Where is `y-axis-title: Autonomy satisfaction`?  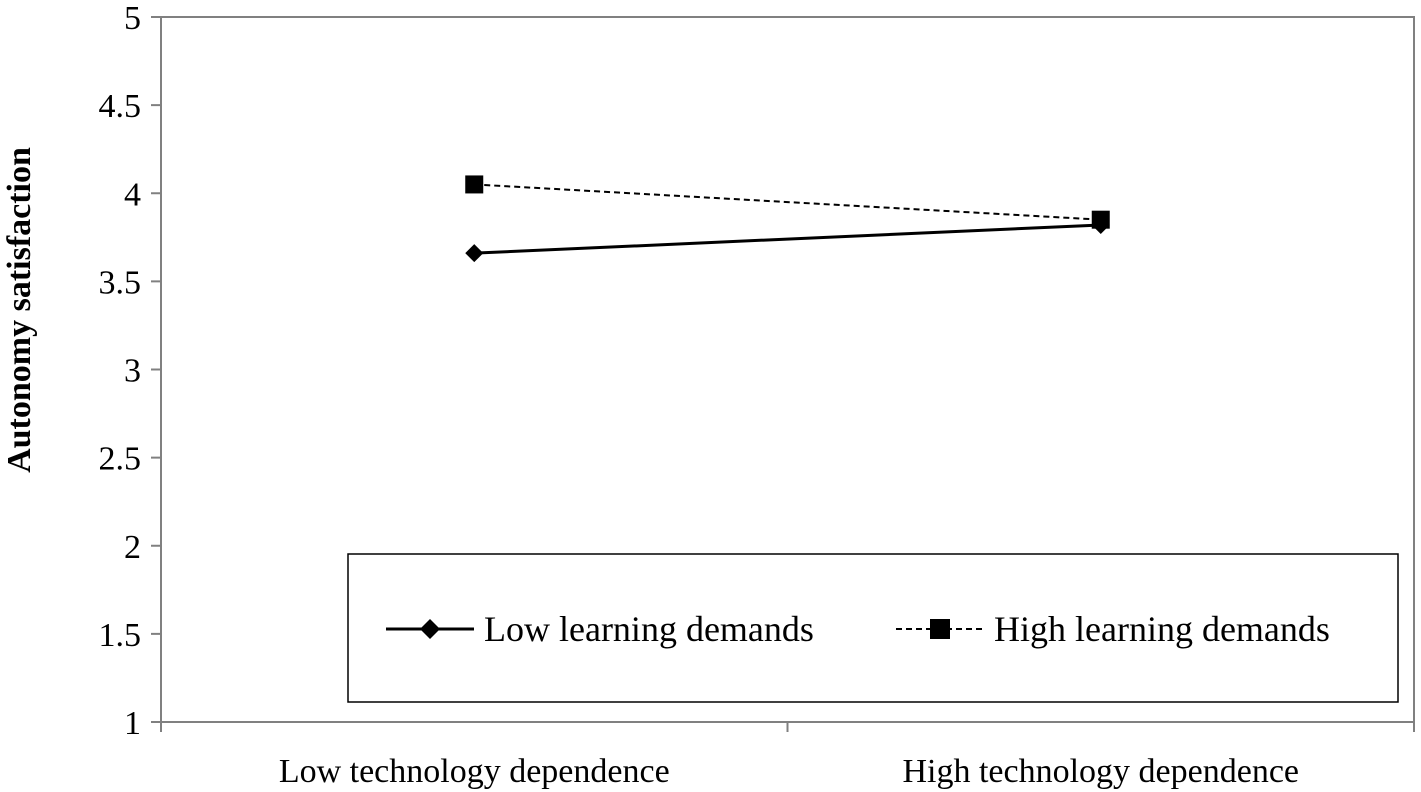 y-axis-title: Autonomy satisfaction is located at coordinates (19, 310).